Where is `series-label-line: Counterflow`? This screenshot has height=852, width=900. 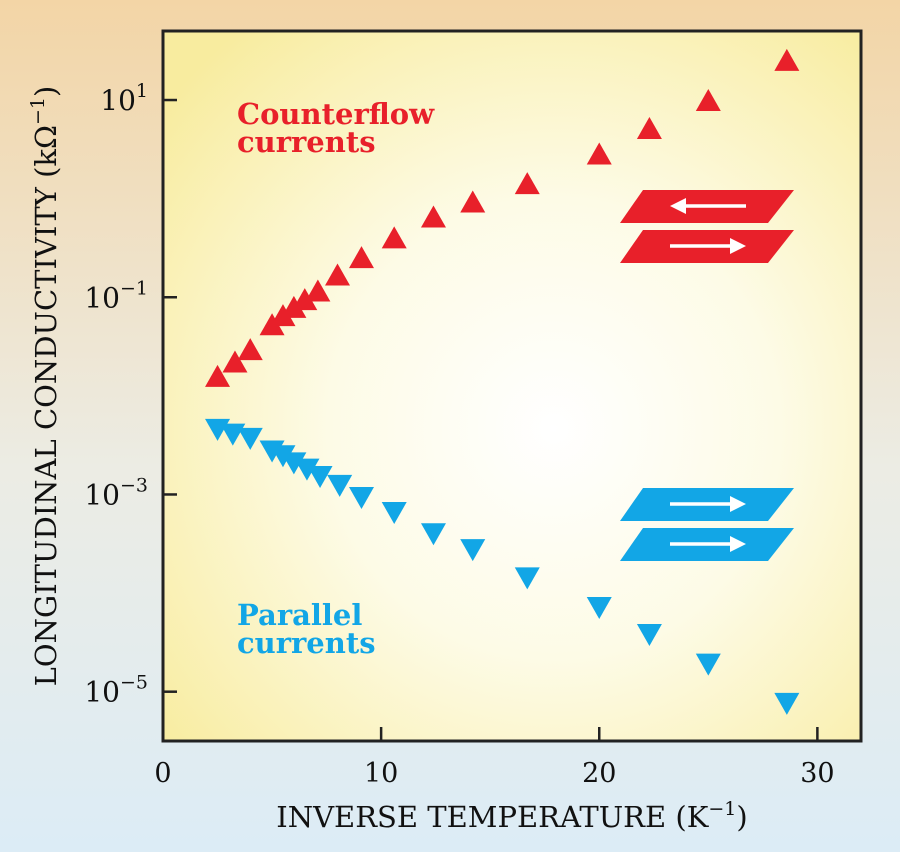
series-label-line: Counterflow is located at coordinates (336, 114).